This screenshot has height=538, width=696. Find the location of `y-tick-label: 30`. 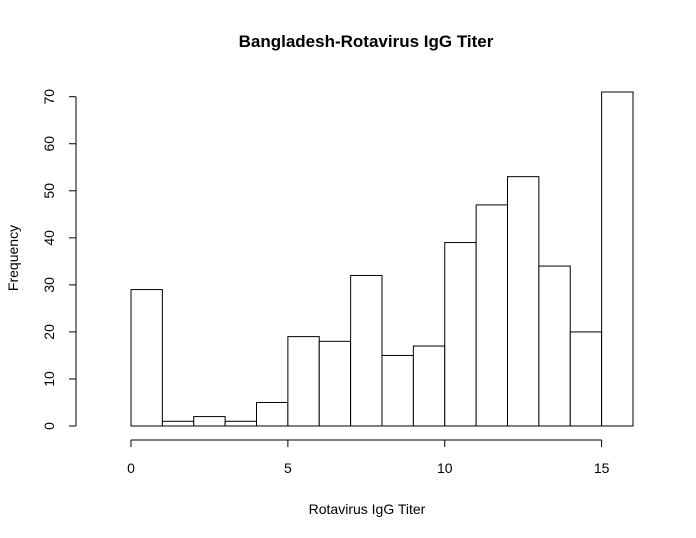

y-tick-label: 30 is located at coordinates (49, 285).